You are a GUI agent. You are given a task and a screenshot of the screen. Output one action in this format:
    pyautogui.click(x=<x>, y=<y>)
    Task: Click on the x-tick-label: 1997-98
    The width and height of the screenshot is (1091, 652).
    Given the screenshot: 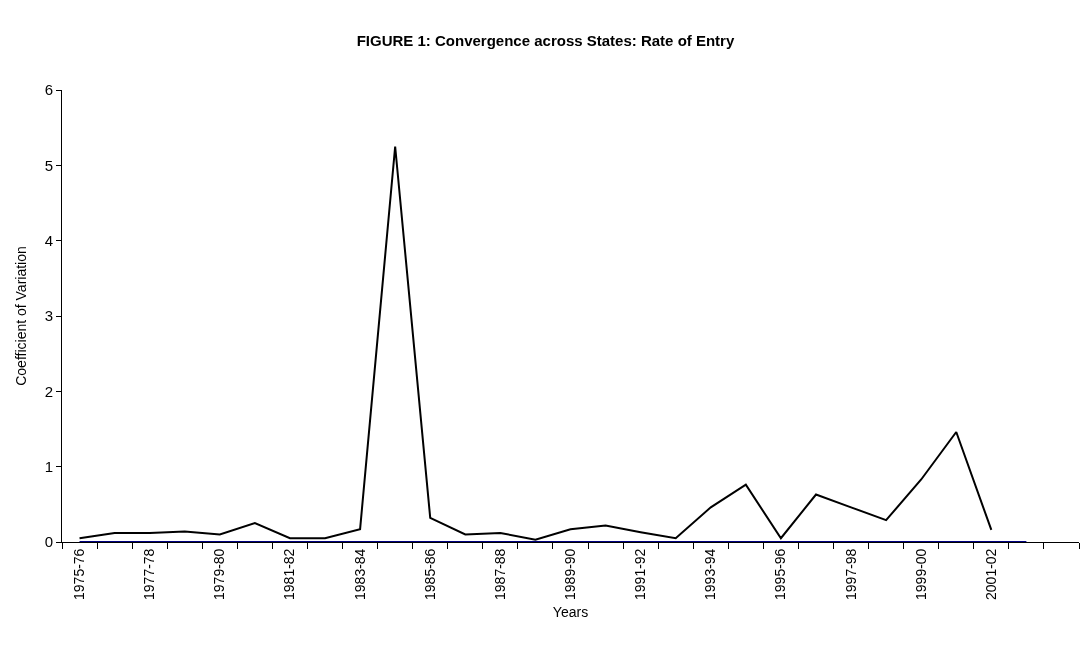 What is the action you would take?
    pyautogui.click(x=850, y=574)
    